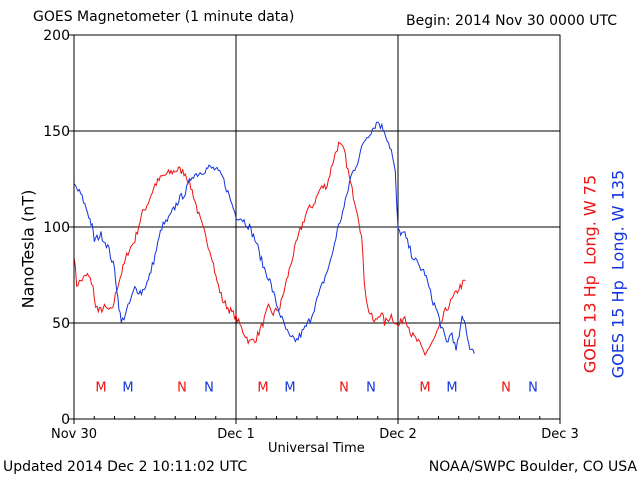  What do you see at coordinates (65, 420) in the screenshot?
I see `y-tick-label: 0` at bounding box center [65, 420].